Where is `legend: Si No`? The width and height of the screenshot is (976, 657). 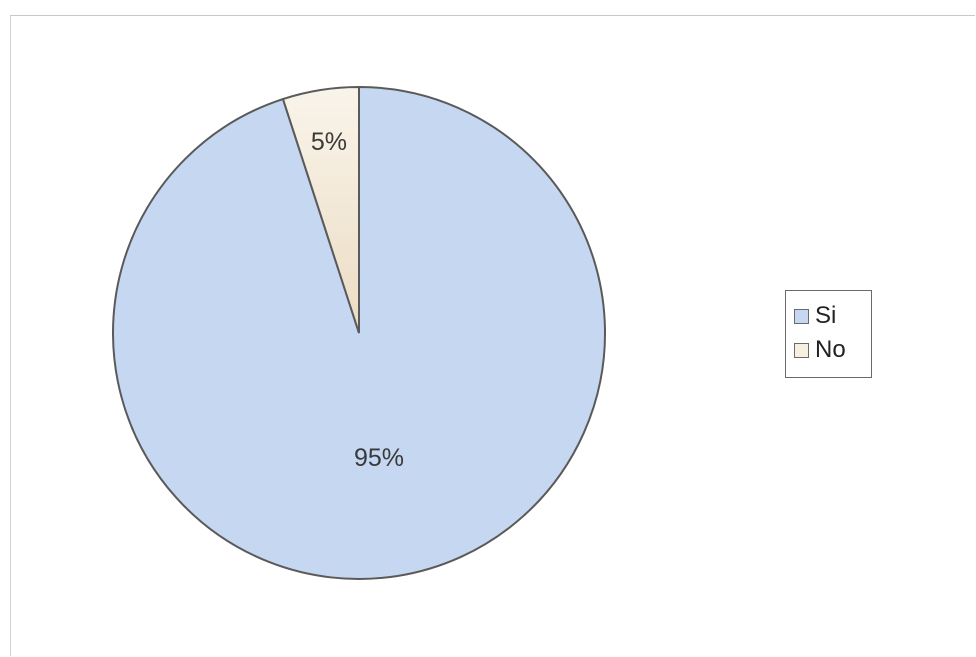 legend: Si No is located at coordinates (828, 334).